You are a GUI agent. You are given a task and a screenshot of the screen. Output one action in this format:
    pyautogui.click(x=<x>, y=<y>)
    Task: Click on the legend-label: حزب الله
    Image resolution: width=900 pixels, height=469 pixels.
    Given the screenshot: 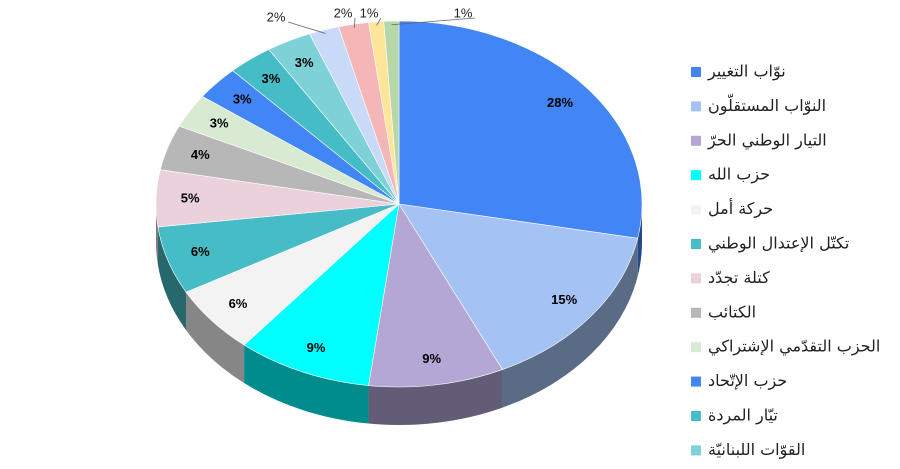 What is the action you would take?
    pyautogui.click(x=739, y=175)
    